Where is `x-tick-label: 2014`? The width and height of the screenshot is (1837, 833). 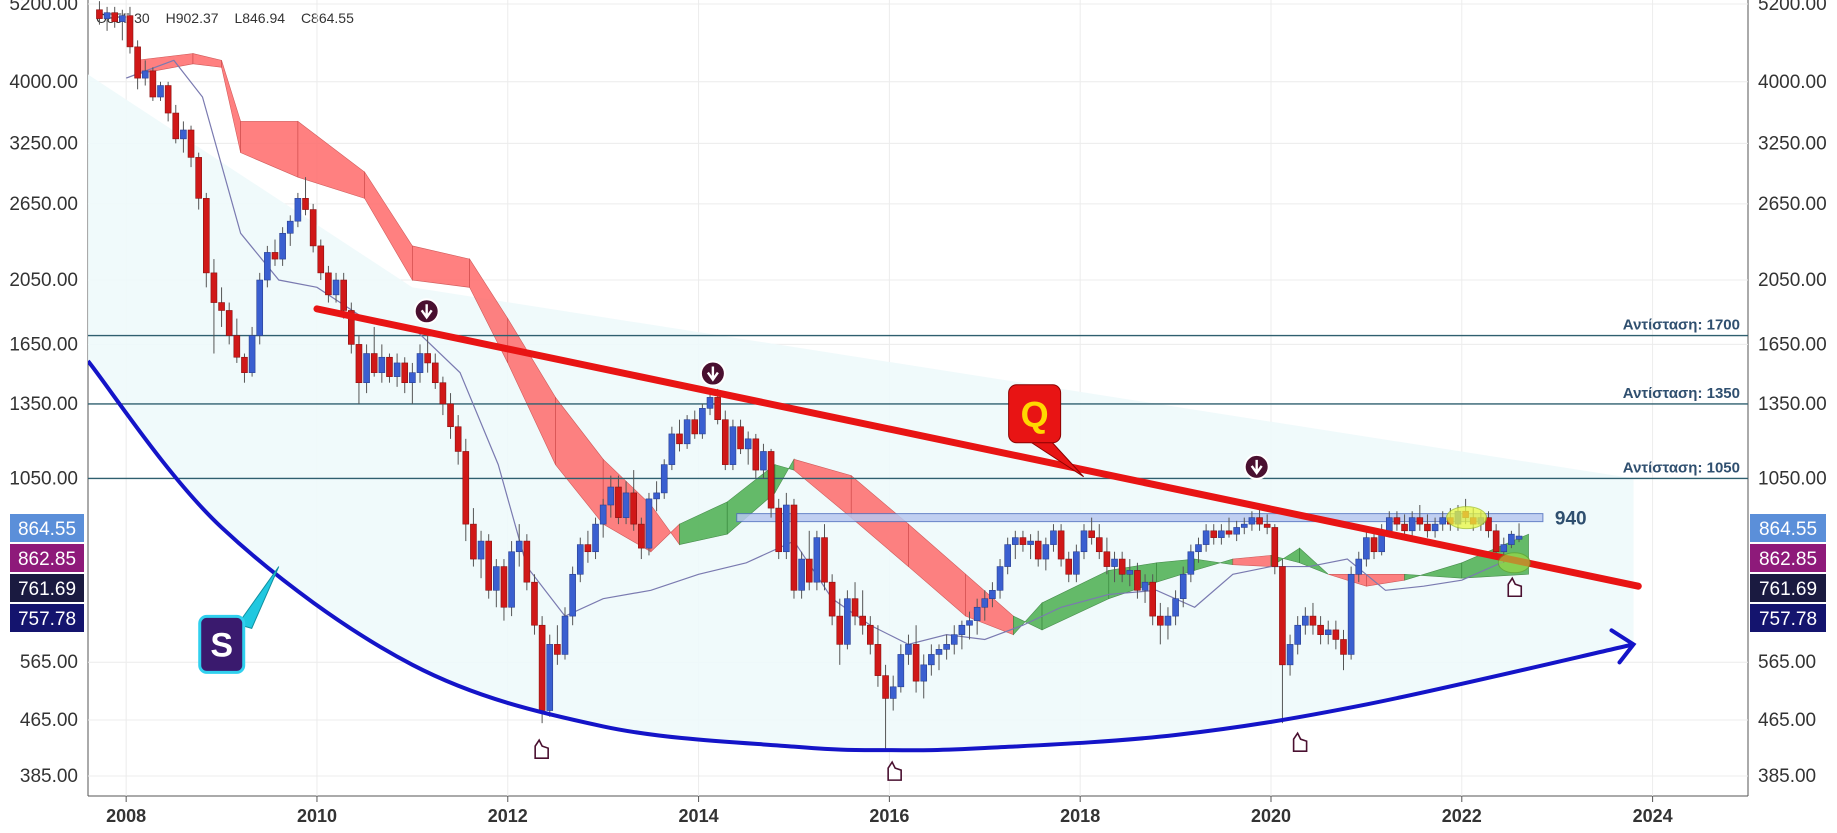
x-tick-label: 2014 is located at coordinates (699, 816).